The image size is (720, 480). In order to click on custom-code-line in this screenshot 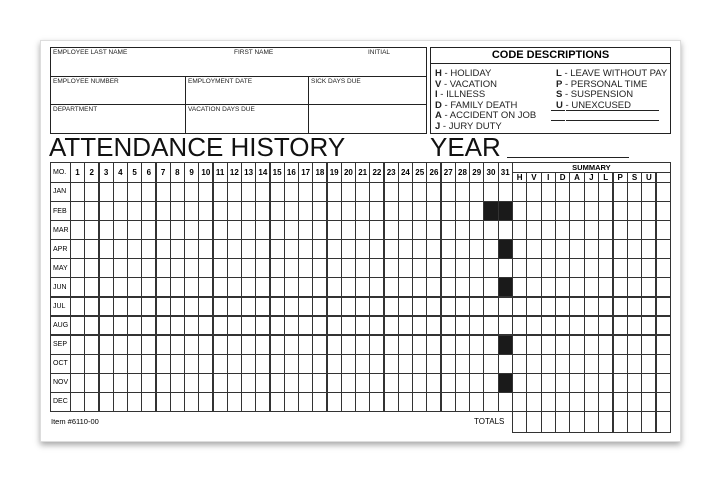, I will do `click(558, 120)`.